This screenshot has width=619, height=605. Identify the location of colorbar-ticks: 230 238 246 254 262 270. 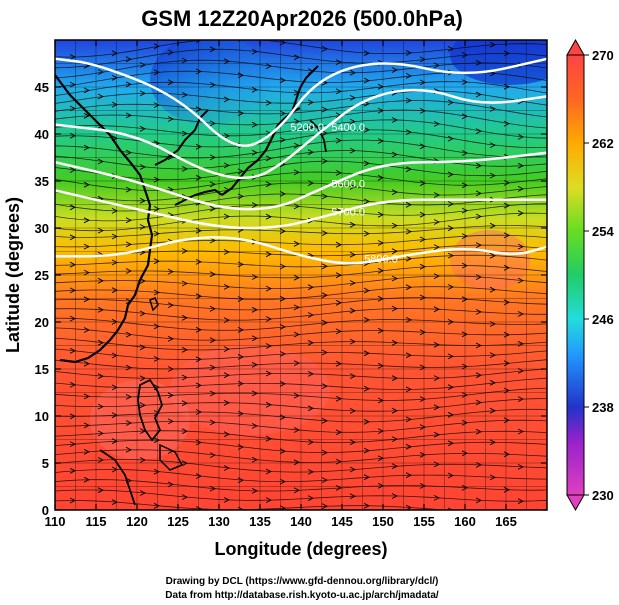
(599, 275).